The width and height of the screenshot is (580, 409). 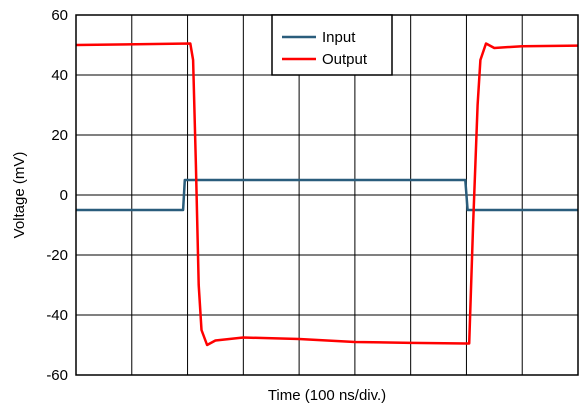 What do you see at coordinates (339, 37) in the screenshot?
I see `legend-label-input: Input` at bounding box center [339, 37].